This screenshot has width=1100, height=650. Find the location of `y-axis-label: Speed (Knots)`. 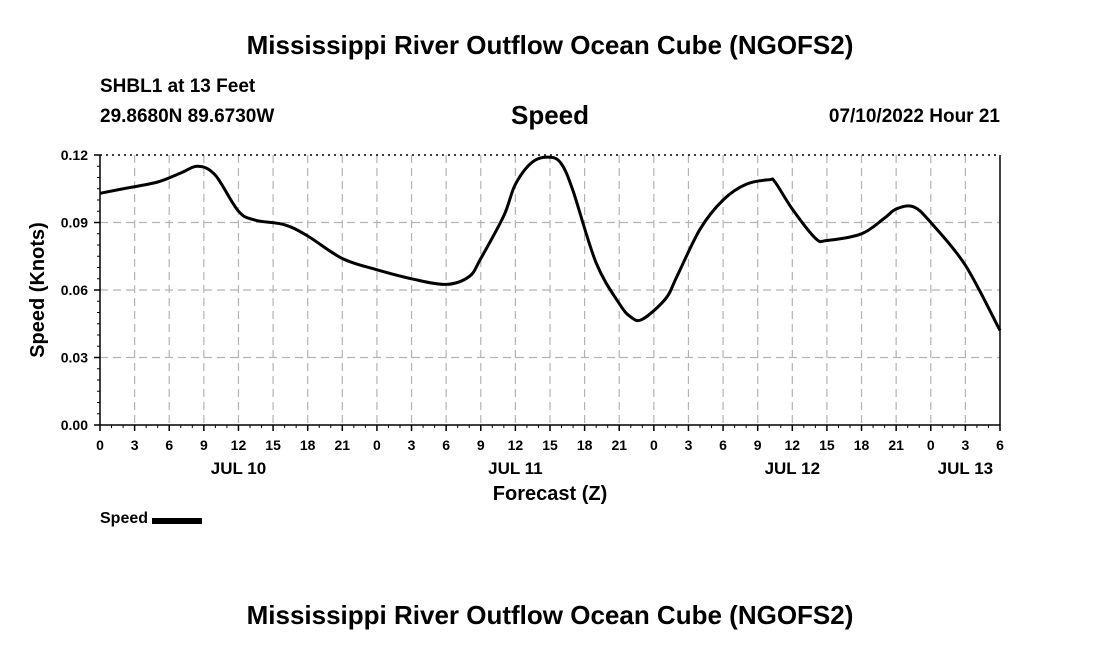

y-axis-label: Speed (Knots) is located at coordinates (38, 290).